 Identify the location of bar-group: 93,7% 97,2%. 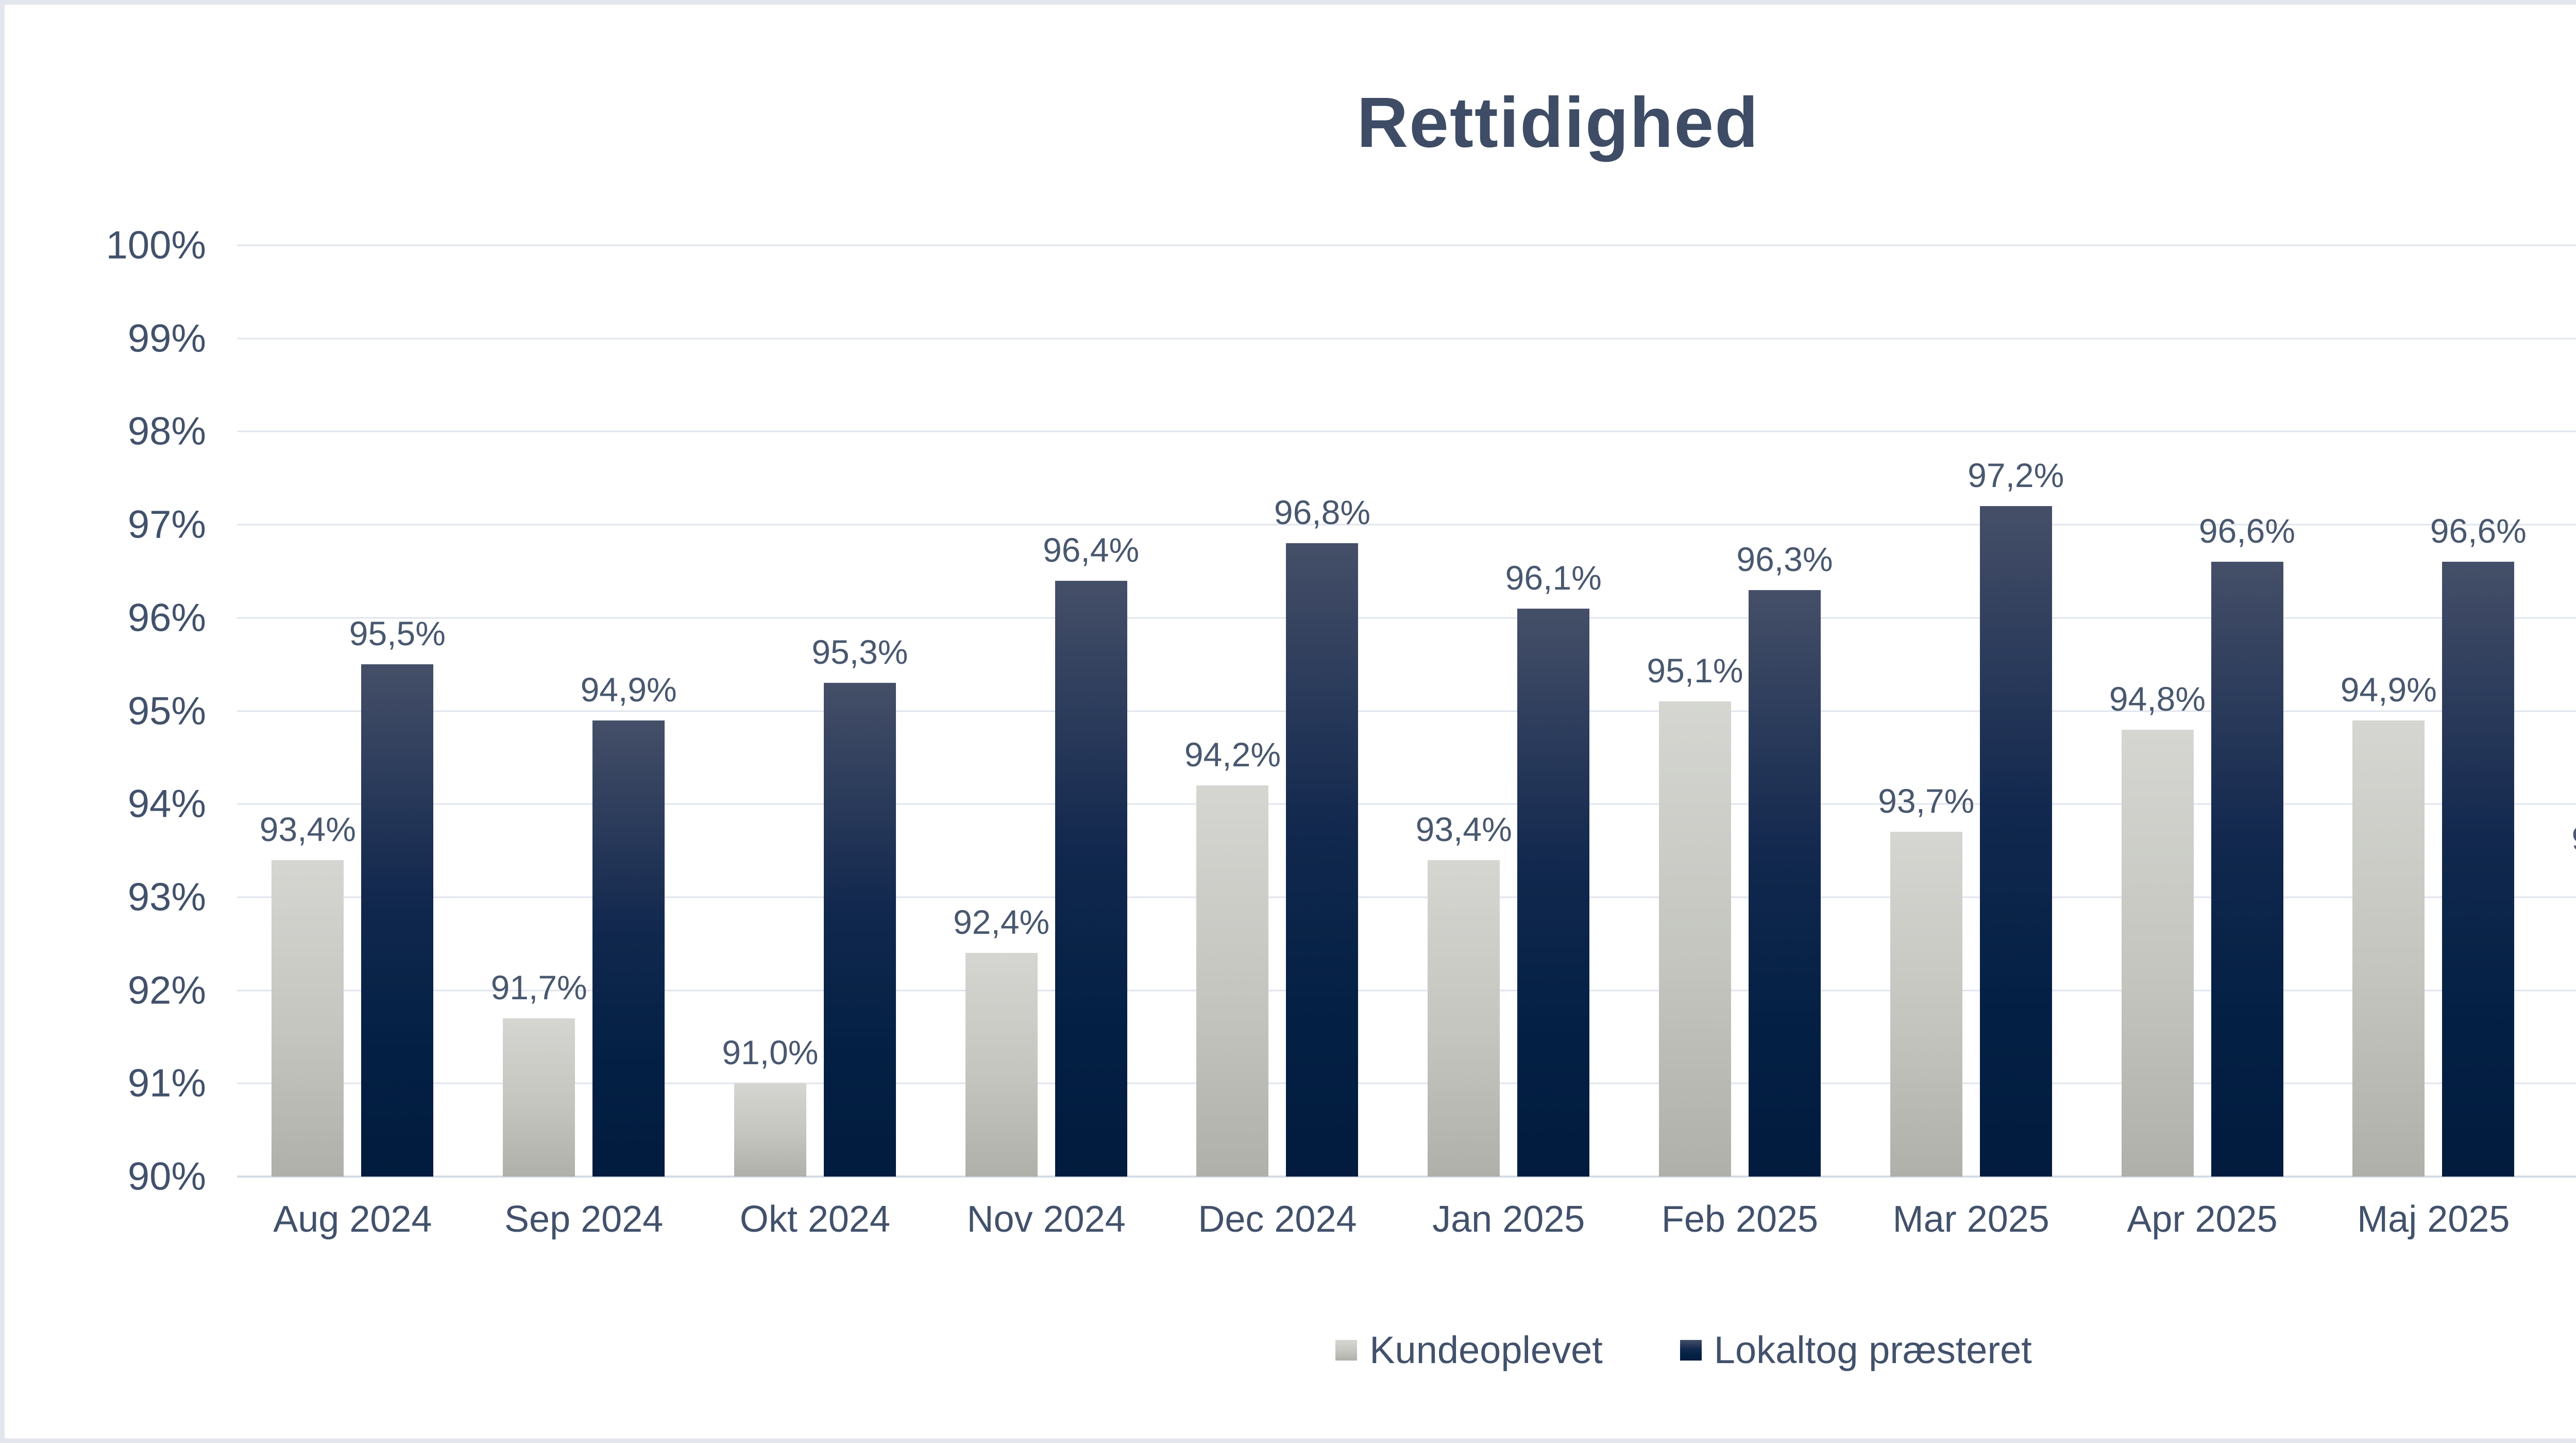
(1971, 711).